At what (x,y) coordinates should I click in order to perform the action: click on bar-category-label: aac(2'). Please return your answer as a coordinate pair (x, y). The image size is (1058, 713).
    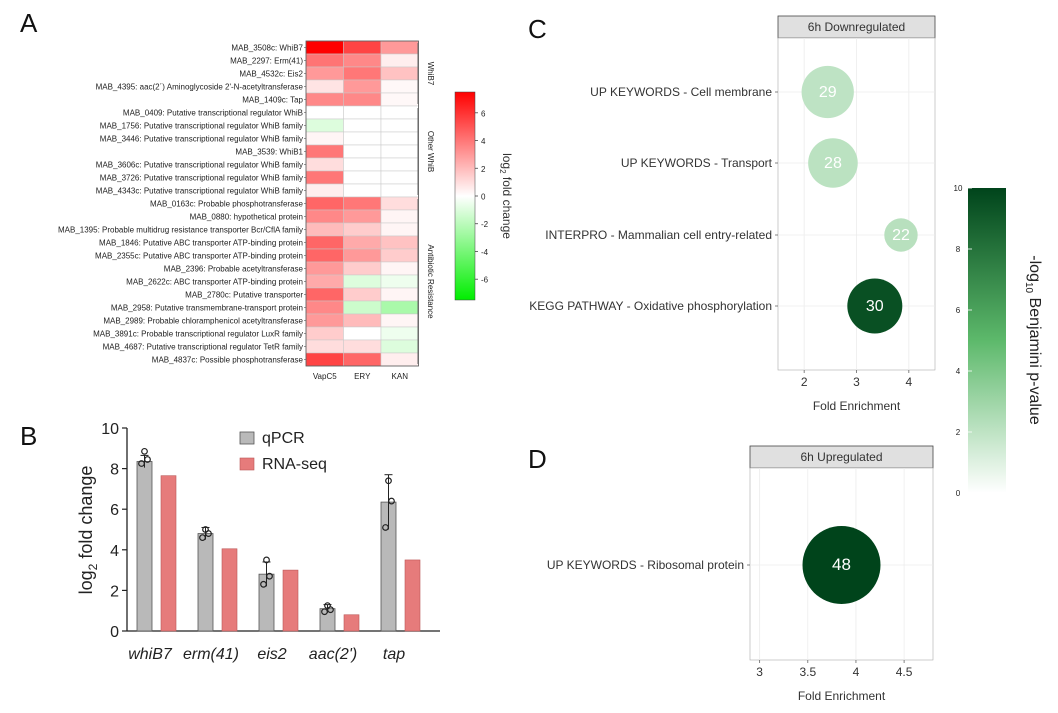
    Looking at the image, I should click on (333, 654).